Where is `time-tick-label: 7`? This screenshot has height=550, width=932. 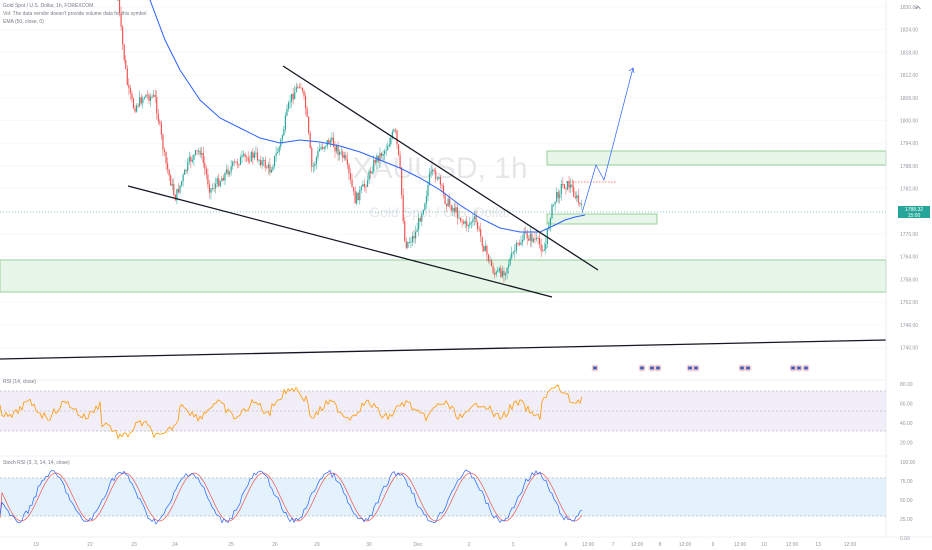 time-tick-label: 7 is located at coordinates (613, 545).